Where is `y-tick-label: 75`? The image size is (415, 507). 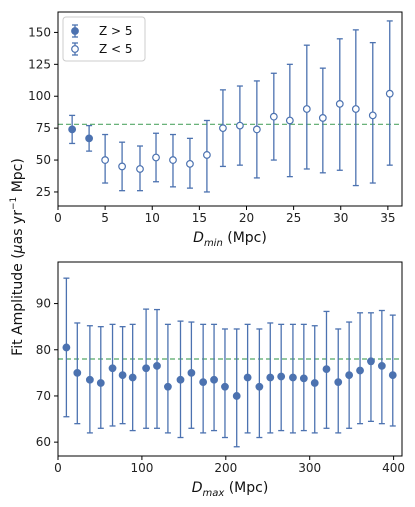 y-tick-label: 75 is located at coordinates (43, 128).